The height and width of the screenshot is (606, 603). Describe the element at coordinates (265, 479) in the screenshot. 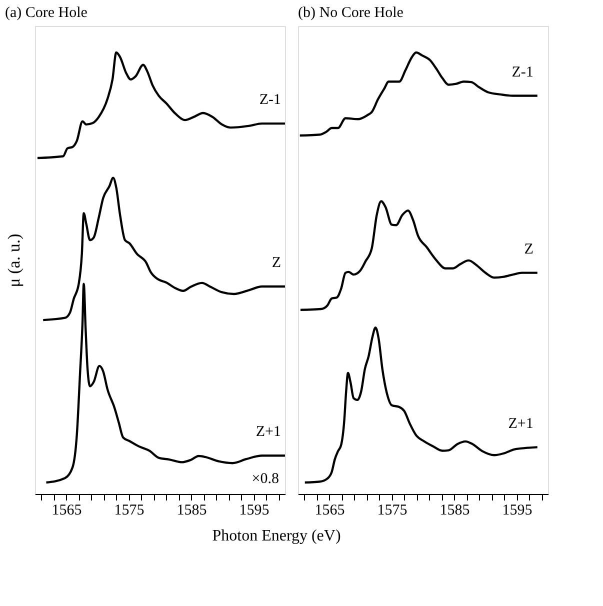

I see `annotation: ×0.8` at that location.